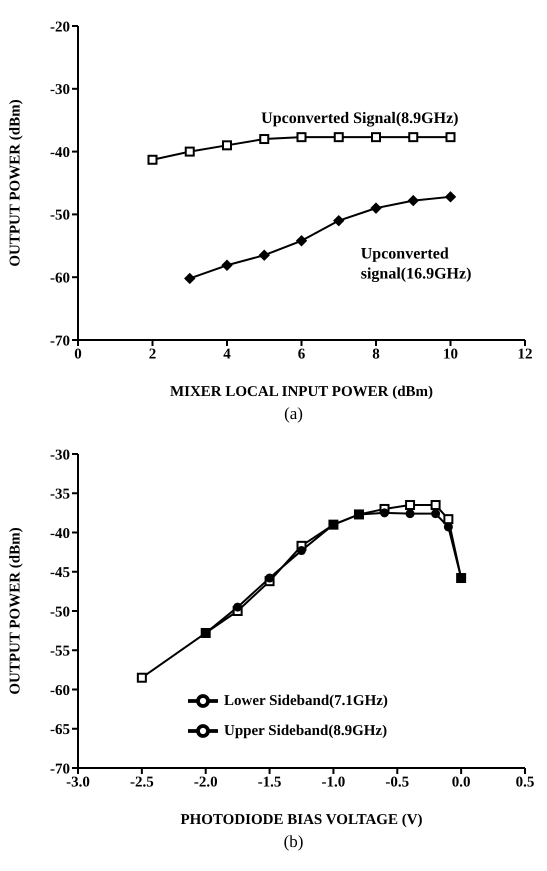 The width and height of the screenshot is (547, 871). What do you see at coordinates (270, 782) in the screenshot?
I see `x-tick-label: -1.5` at bounding box center [270, 782].